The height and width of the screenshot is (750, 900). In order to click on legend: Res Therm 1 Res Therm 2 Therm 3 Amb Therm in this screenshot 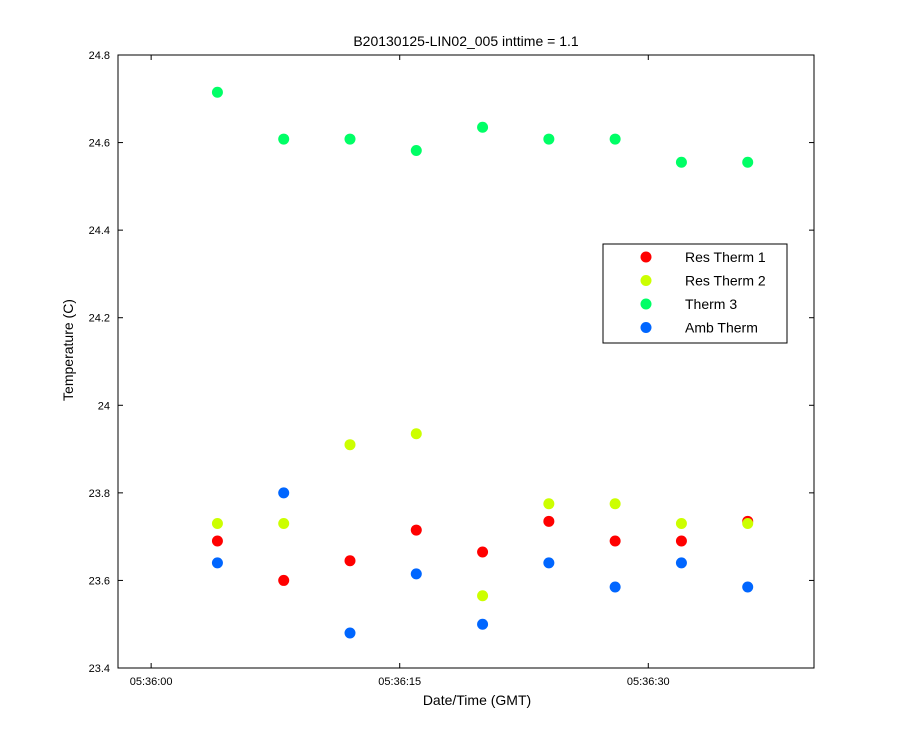, I will do `click(695, 293)`.